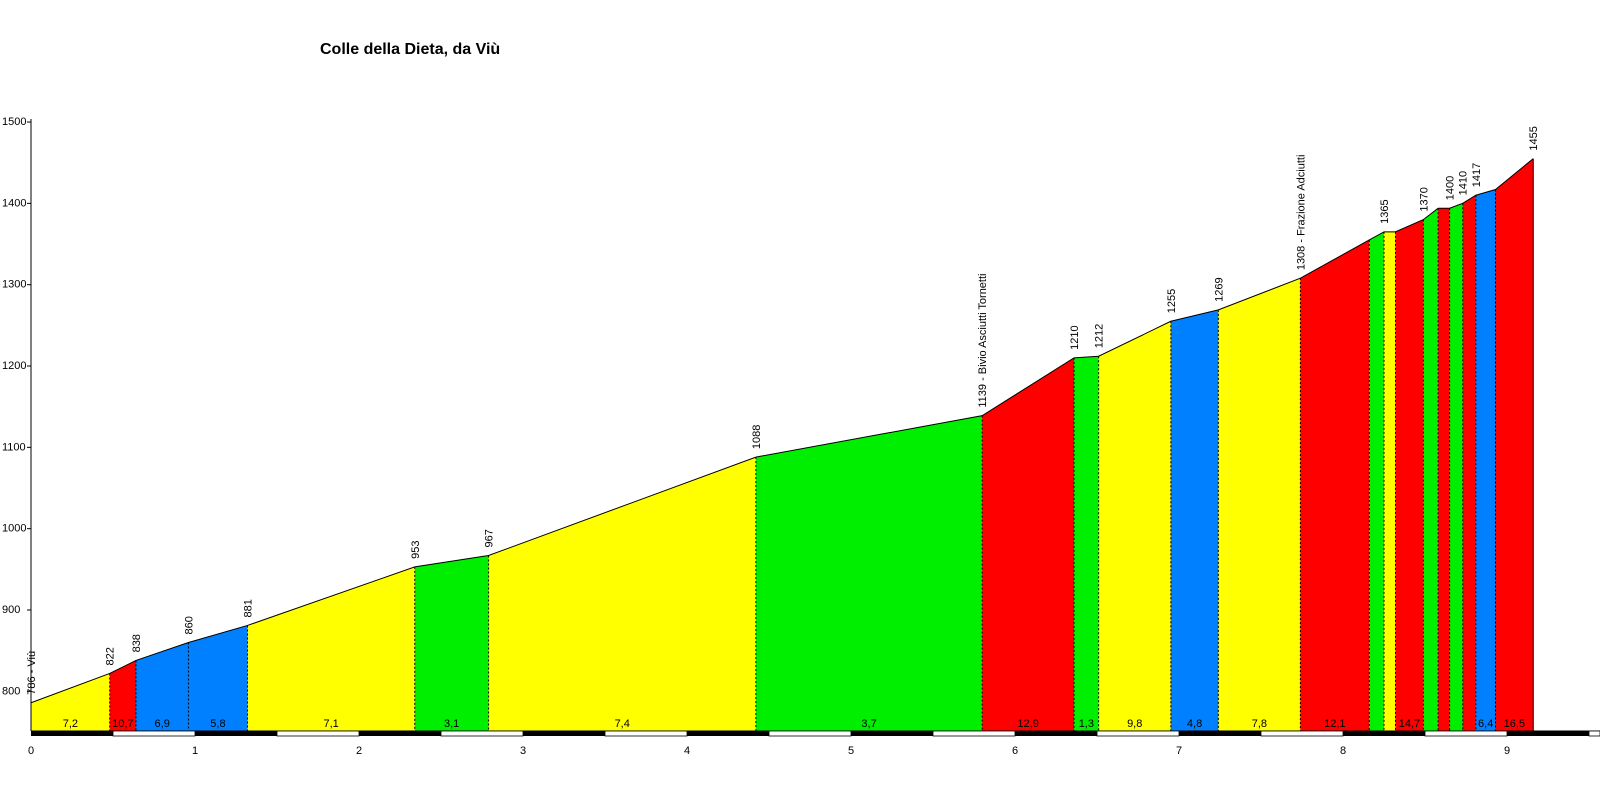  What do you see at coordinates (1301, 213) in the screenshot?
I see `elevation-label: 1308 - Frazione Adciutti` at bounding box center [1301, 213].